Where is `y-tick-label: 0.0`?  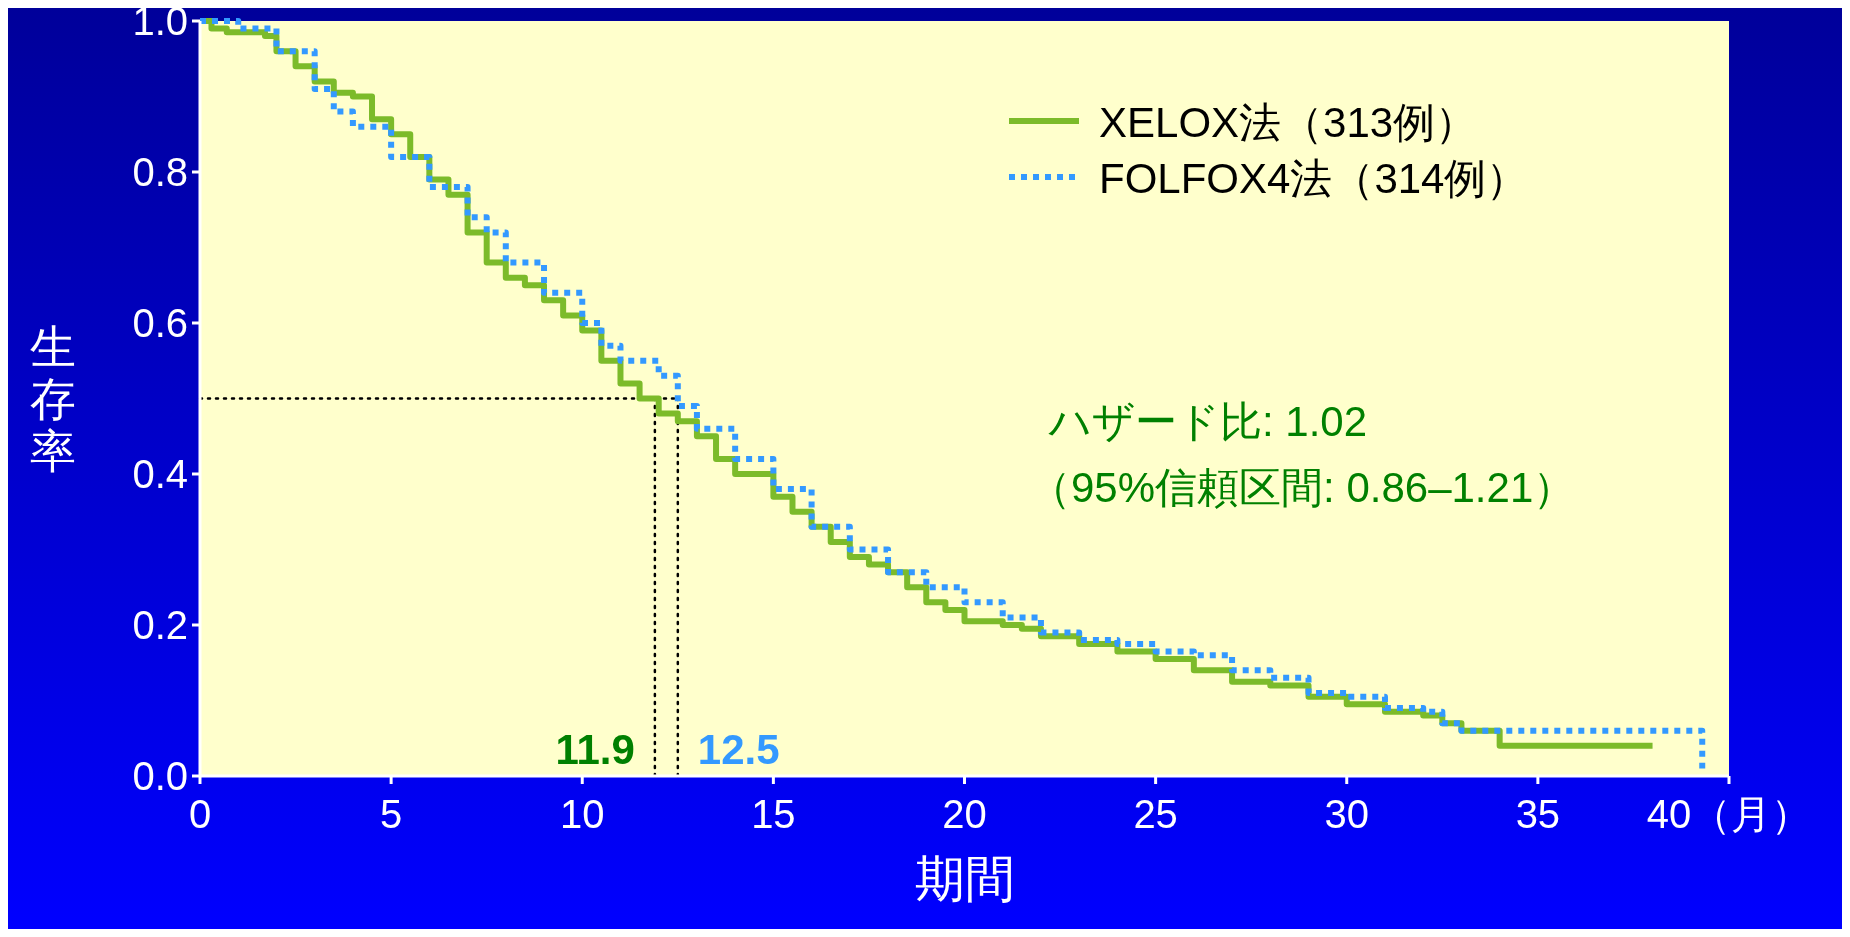
y-tick-label: 0.0 is located at coordinates (160, 776).